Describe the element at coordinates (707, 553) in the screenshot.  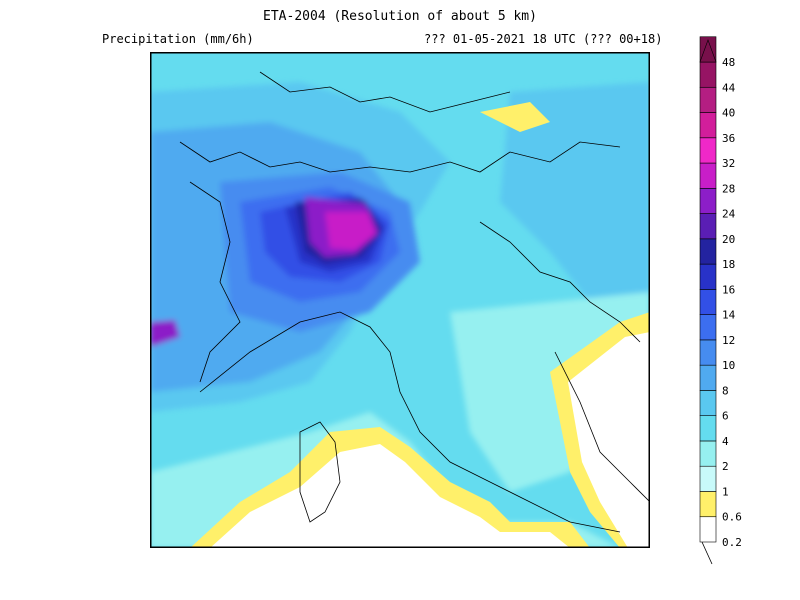
I see `colorbar-bottom-tail` at that location.